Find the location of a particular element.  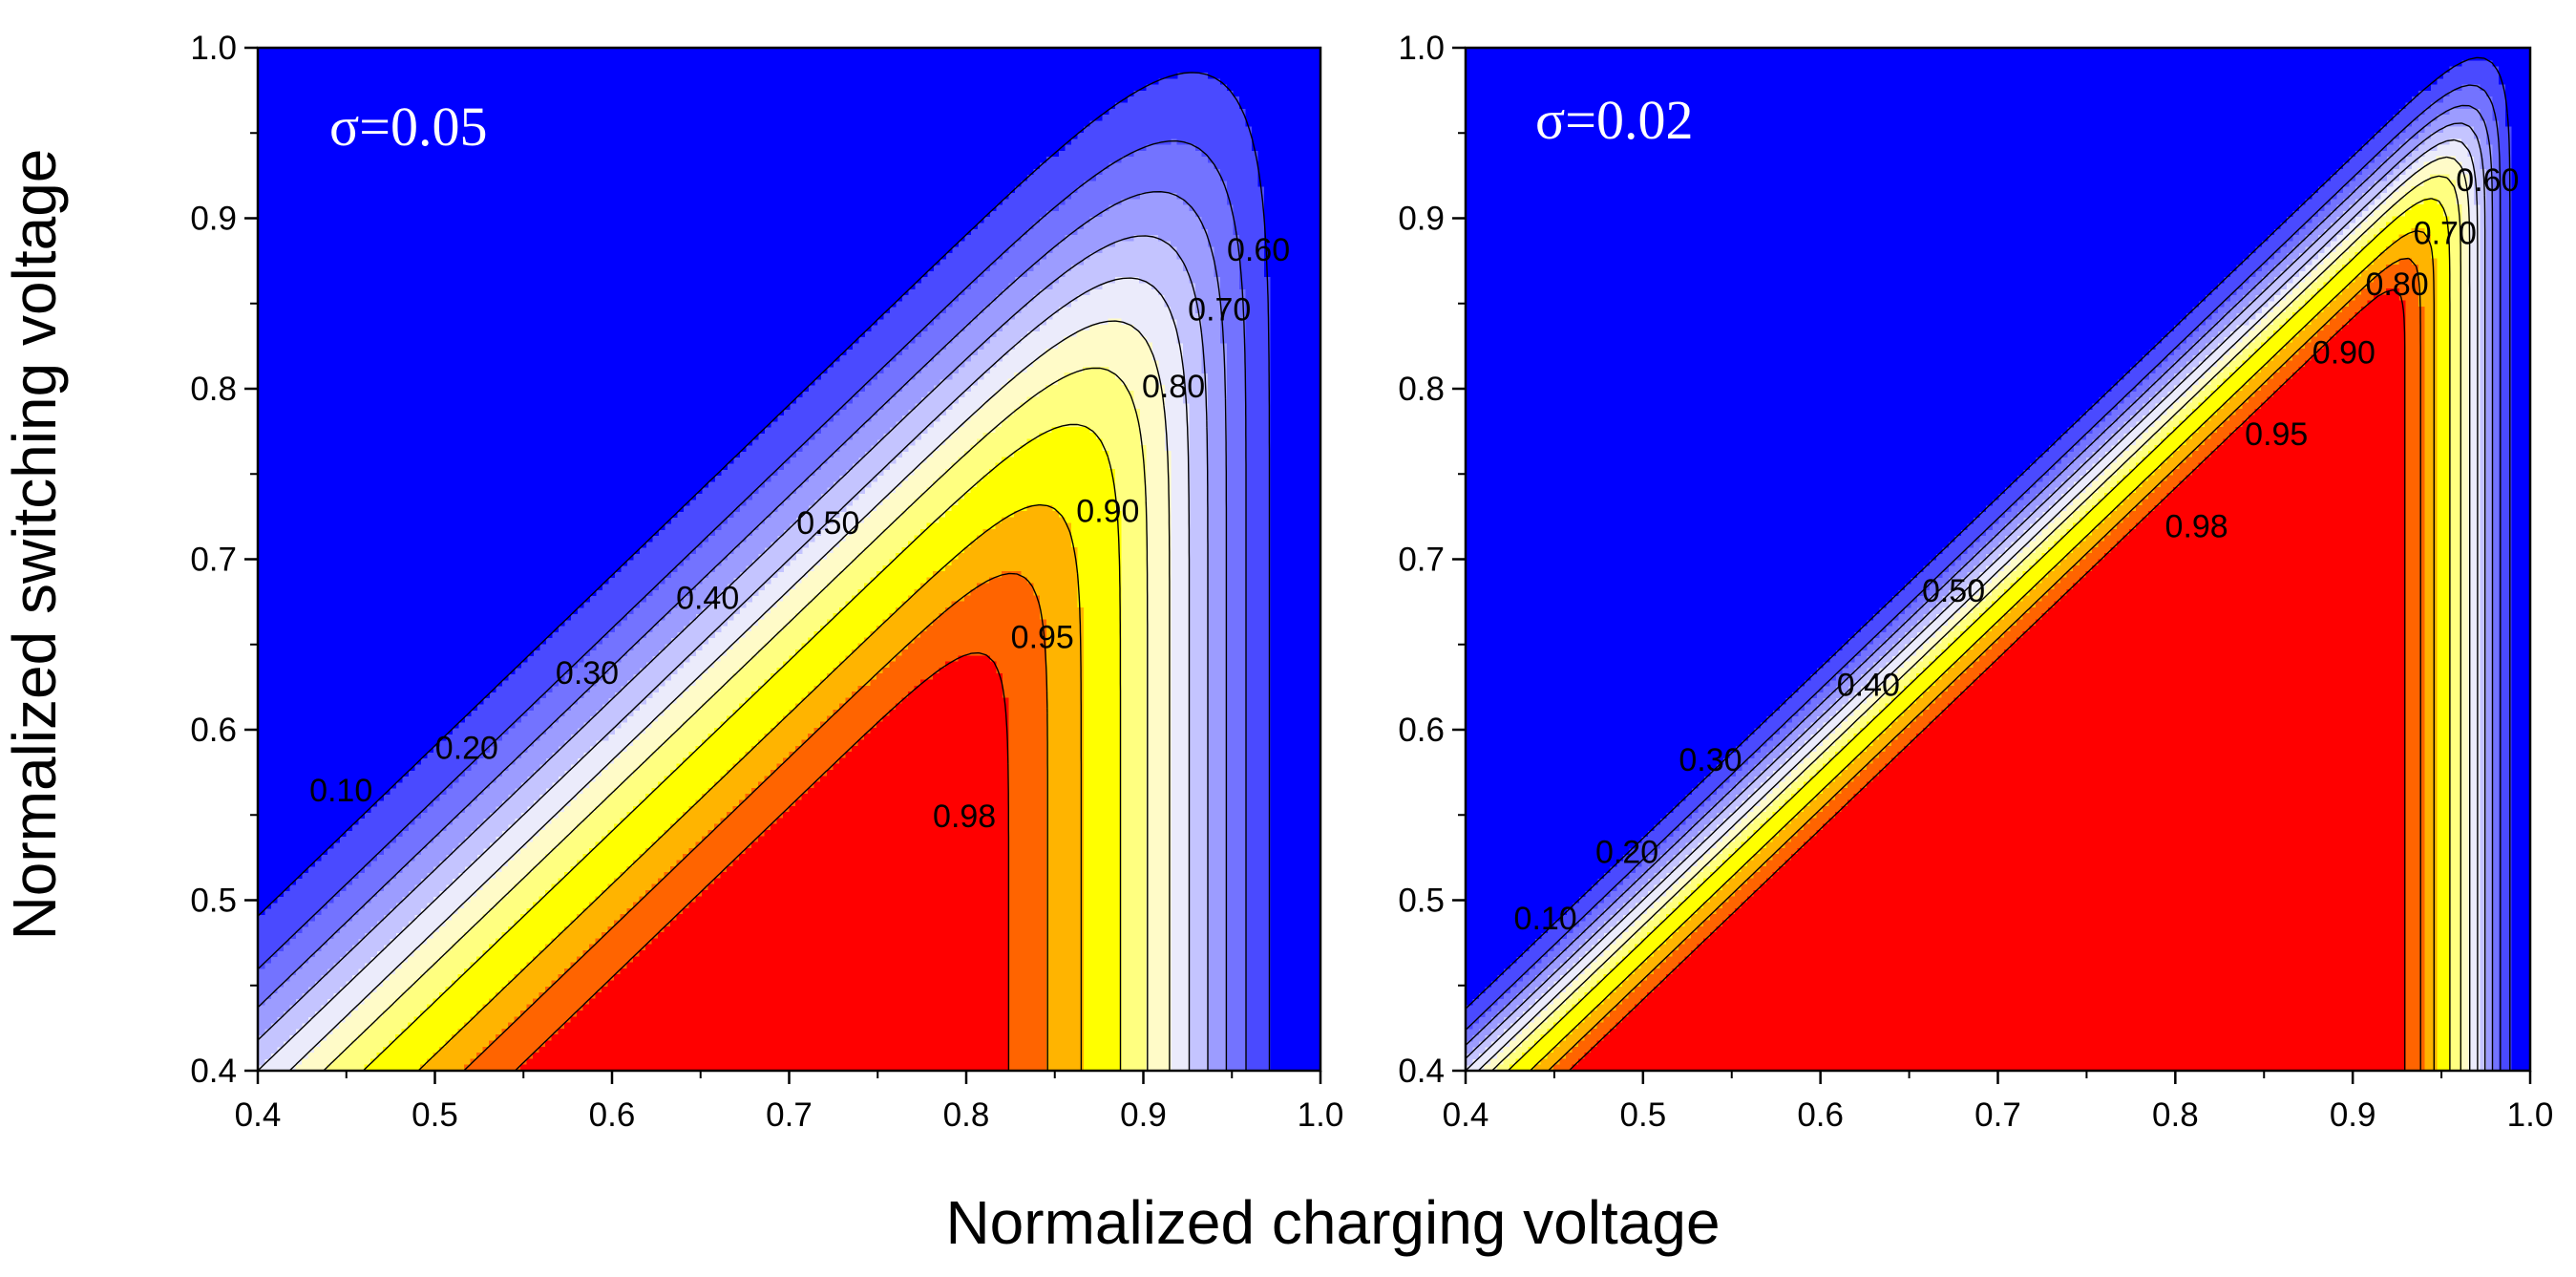

x-axis-label: Normalized charging voltage is located at coordinates (1332, 1222).